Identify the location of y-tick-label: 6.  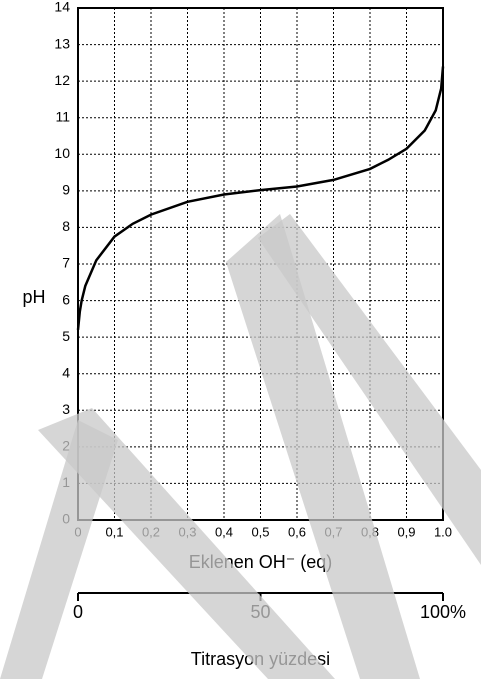
(66, 299).